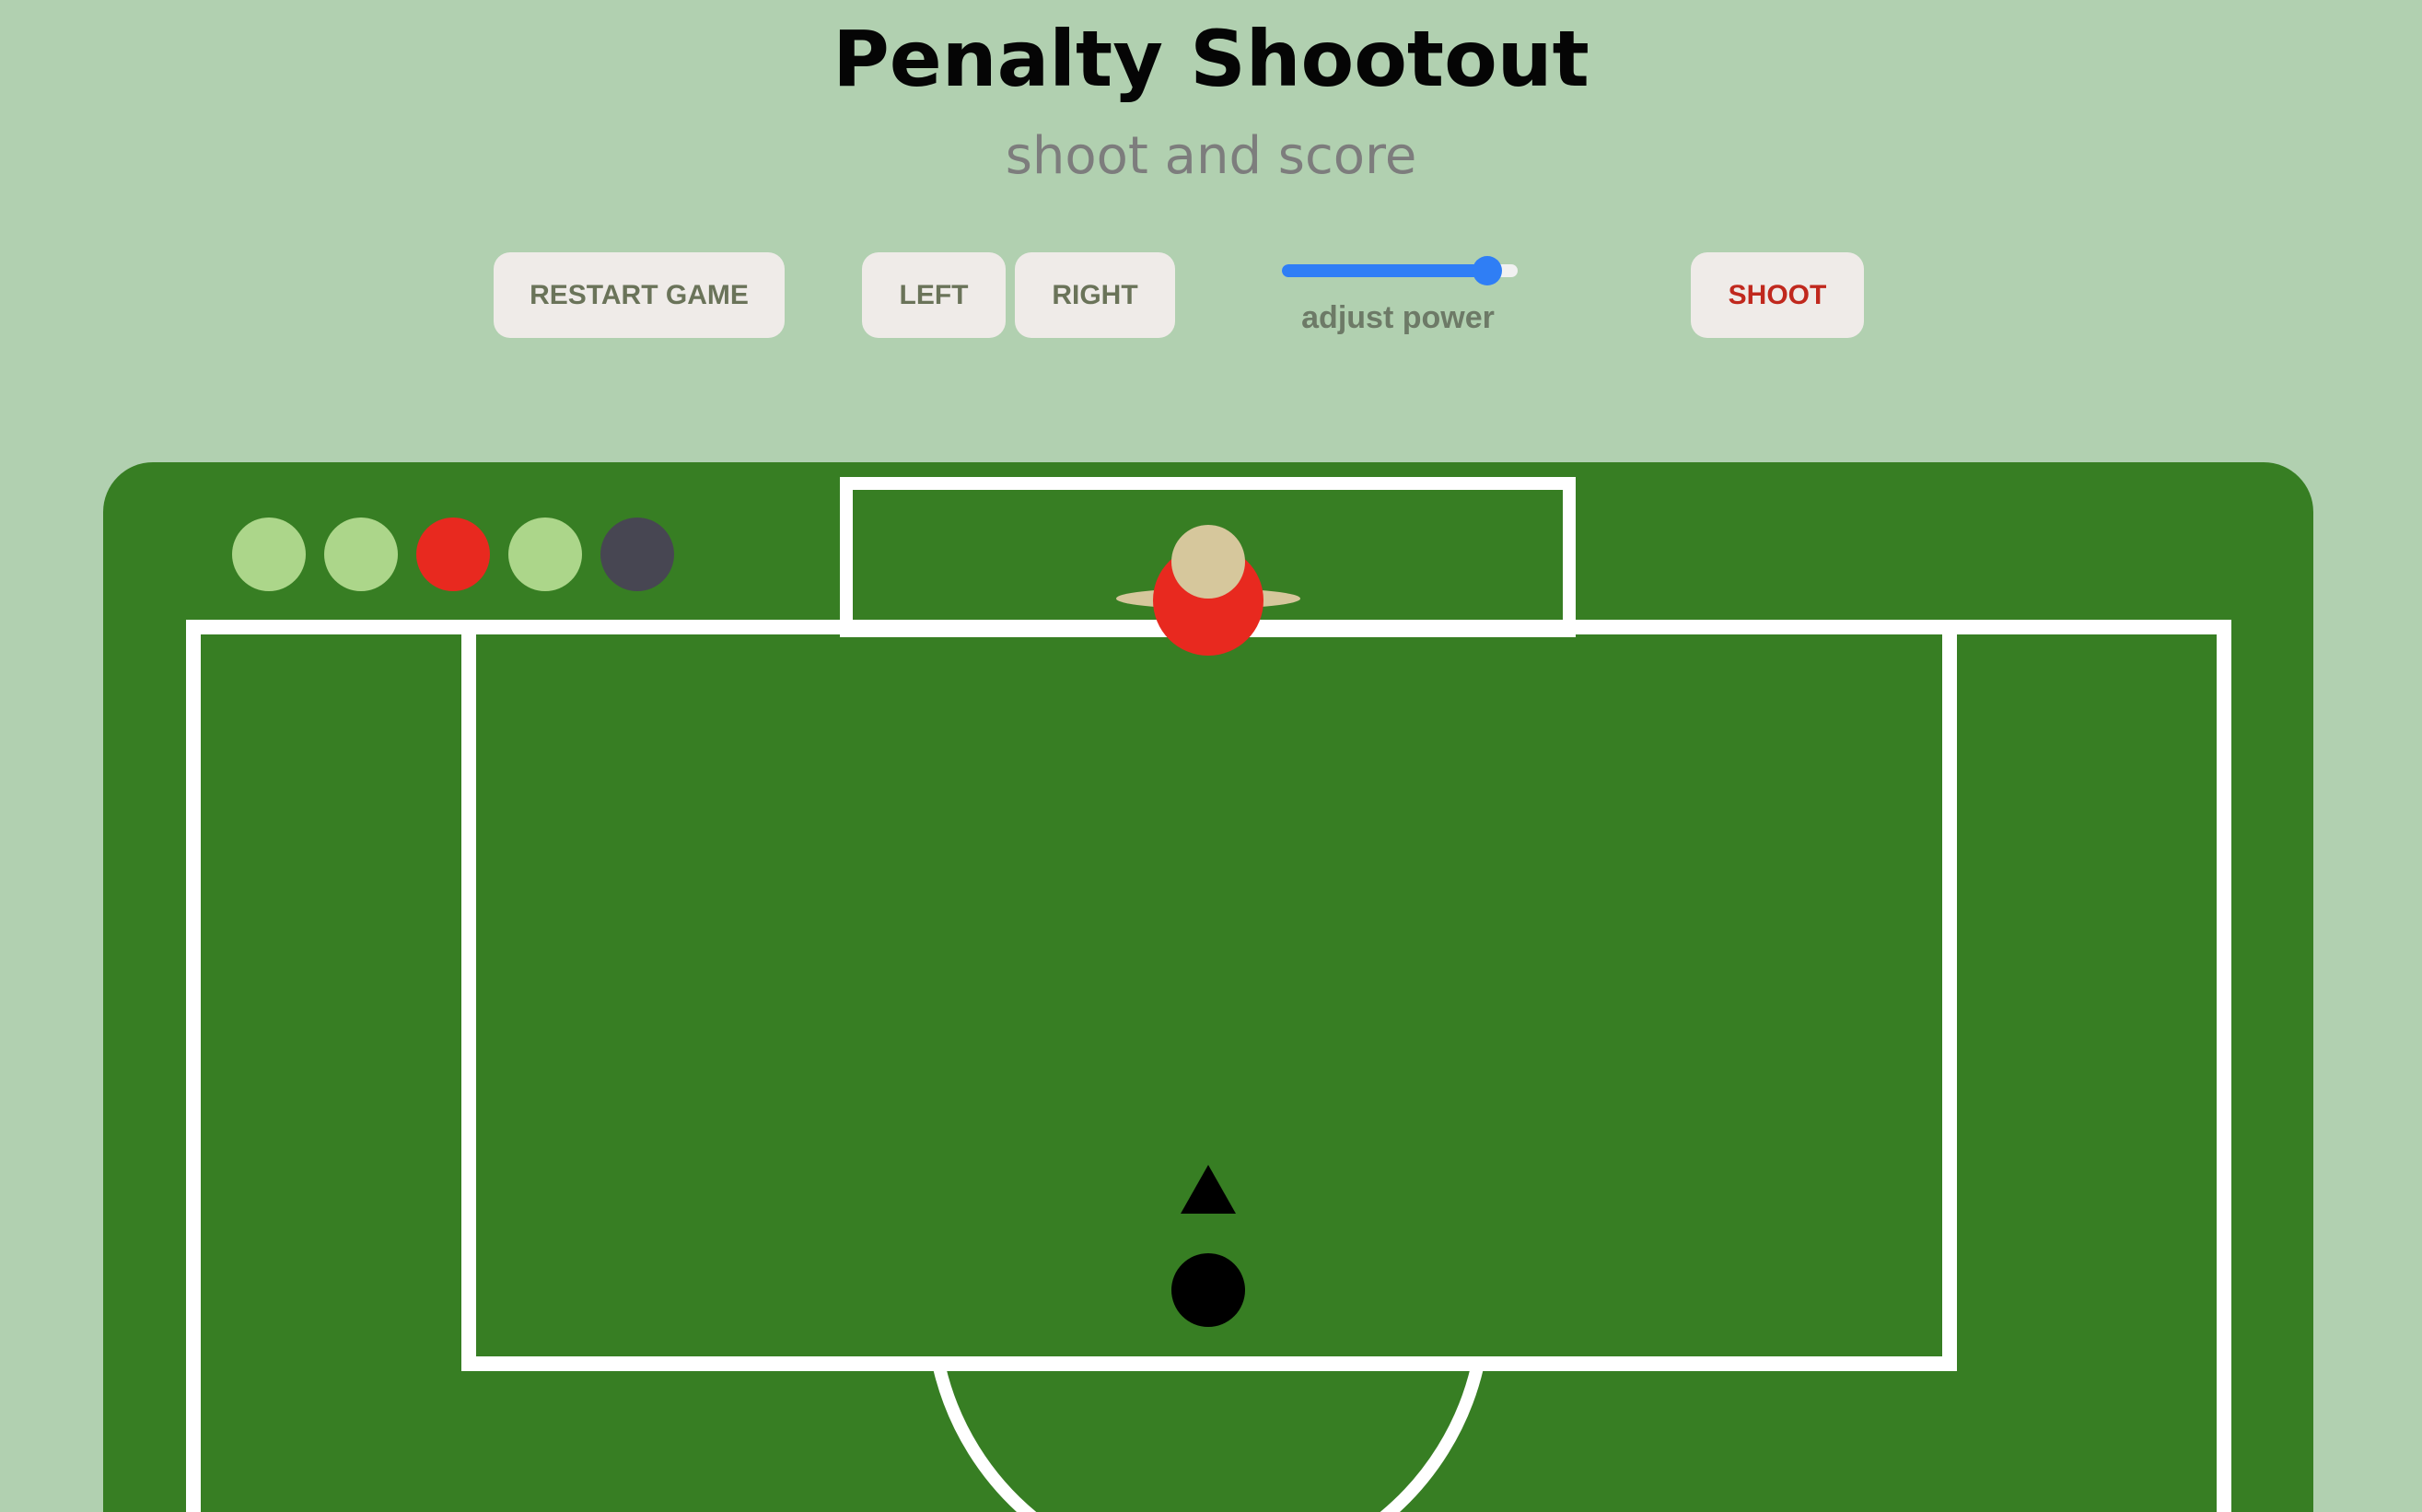 This screenshot has height=1512, width=2422. Describe the element at coordinates (934, 295) in the screenshot. I see `aim-left-button: LEFT` at that location.